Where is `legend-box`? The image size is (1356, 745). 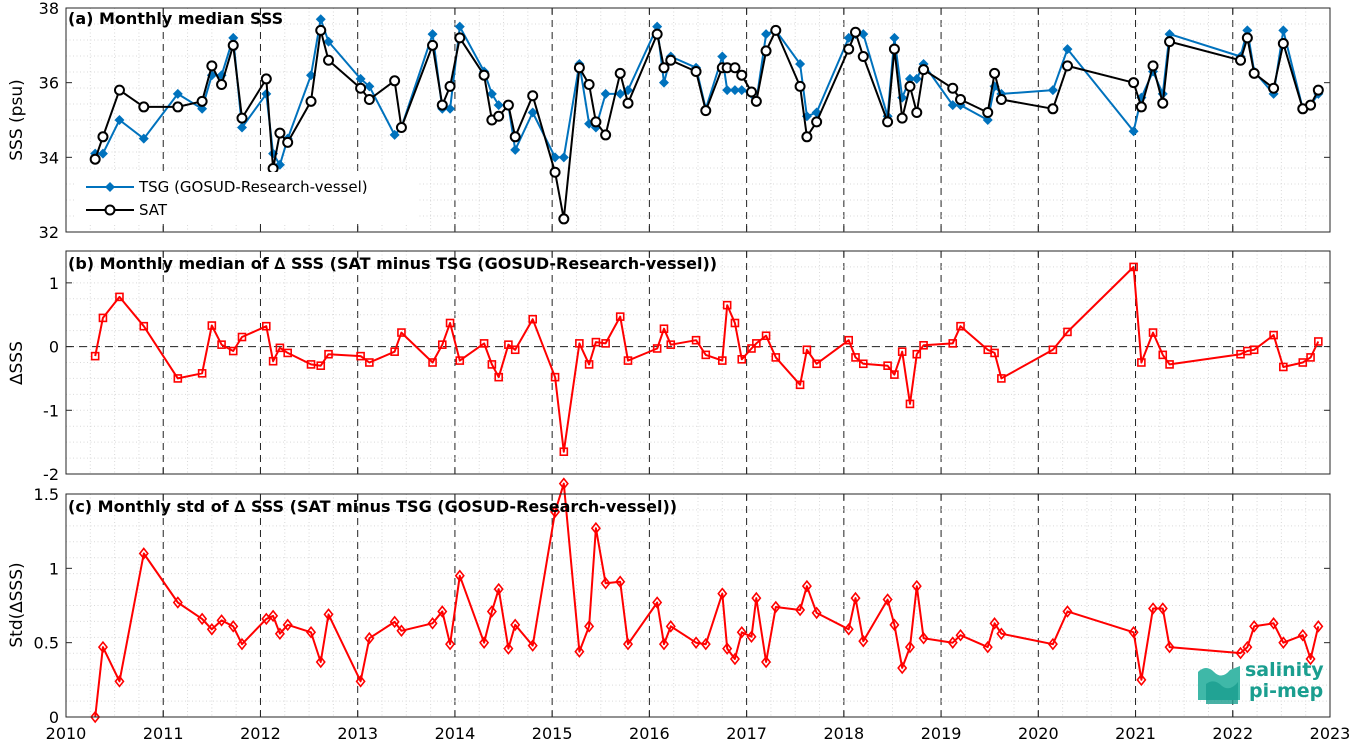
legend-box is located at coordinates (247, 198).